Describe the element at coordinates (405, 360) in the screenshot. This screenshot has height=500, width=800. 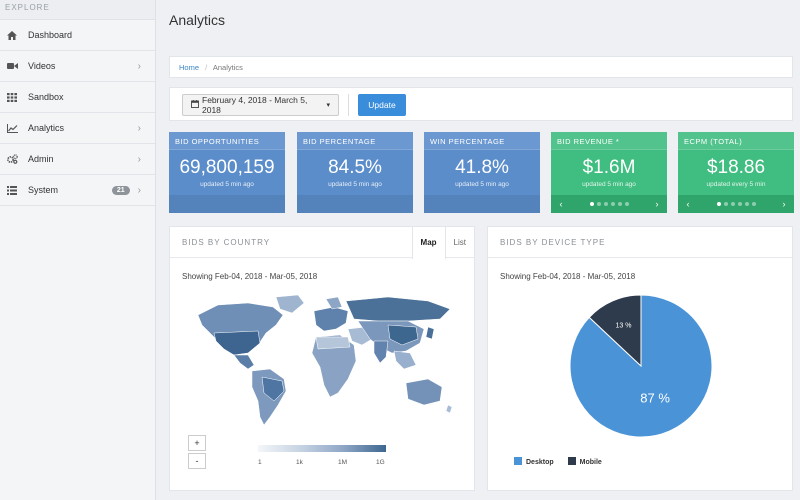
I see `map-region-southeast-asia` at that location.